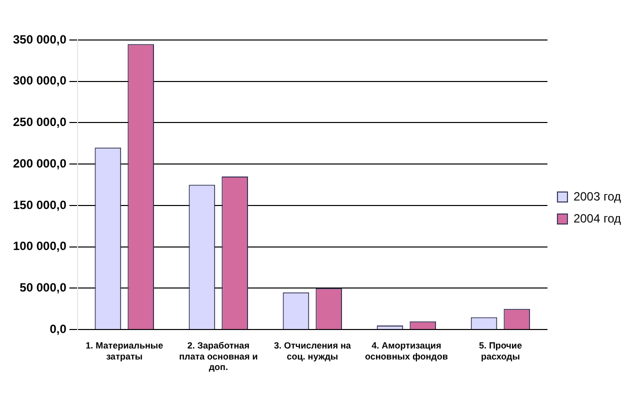 The image size is (641, 416). What do you see at coordinates (39, 122) in the screenshot?
I see `y-tick-label: 250 000,0` at bounding box center [39, 122].